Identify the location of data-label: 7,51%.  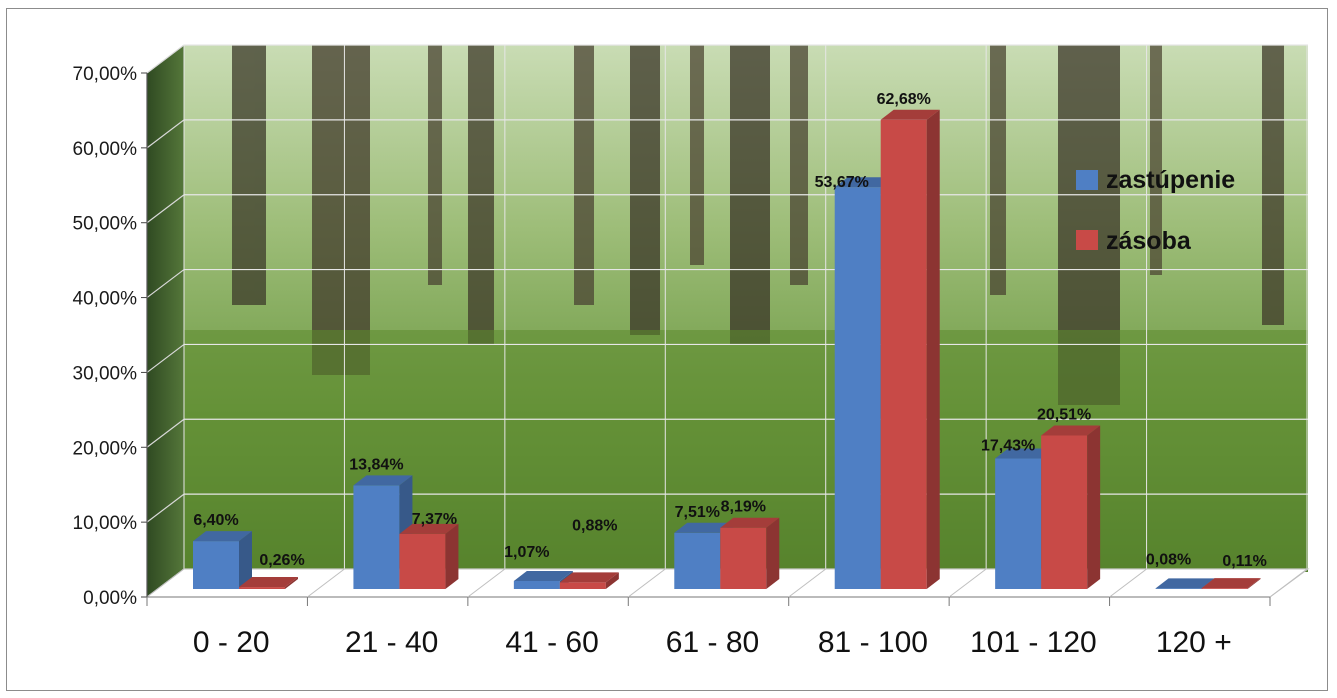
(697, 512).